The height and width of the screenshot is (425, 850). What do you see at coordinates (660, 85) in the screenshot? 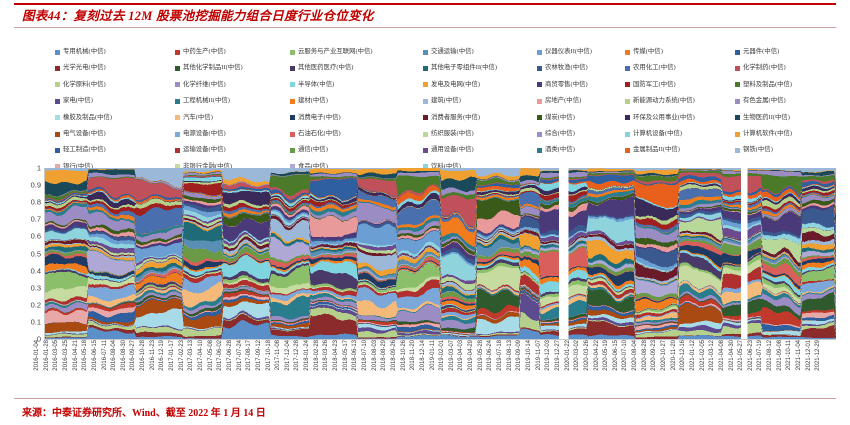
I see `legend-item: 国防军工(中信)` at bounding box center [660, 85].